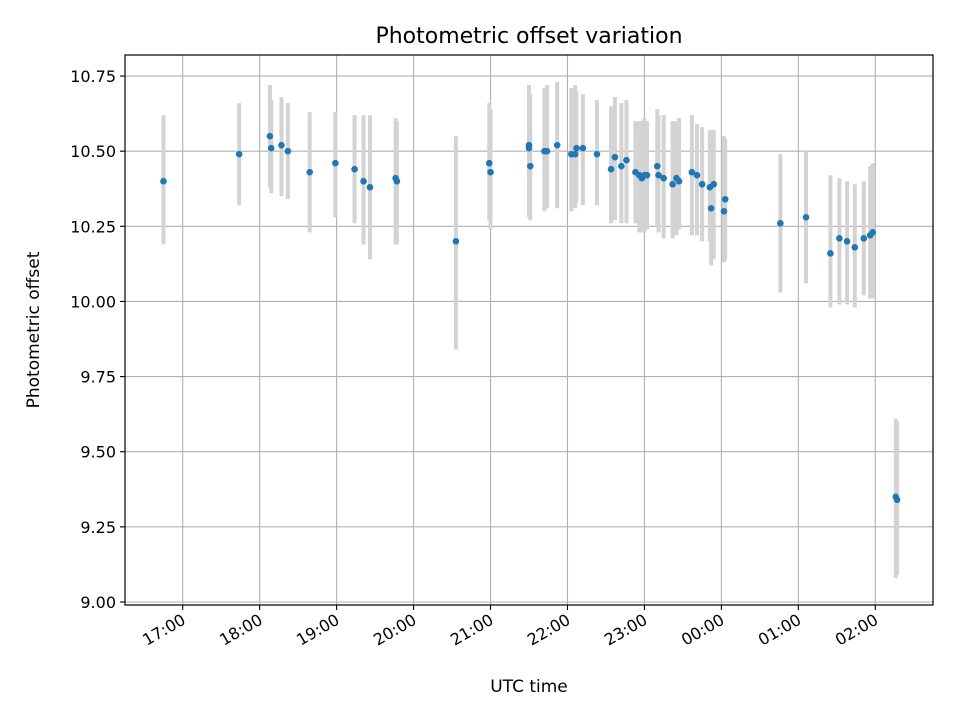 The width and height of the screenshot is (960, 720). What do you see at coordinates (93, 76) in the screenshot?
I see `y-tick-label: 10.75` at bounding box center [93, 76].